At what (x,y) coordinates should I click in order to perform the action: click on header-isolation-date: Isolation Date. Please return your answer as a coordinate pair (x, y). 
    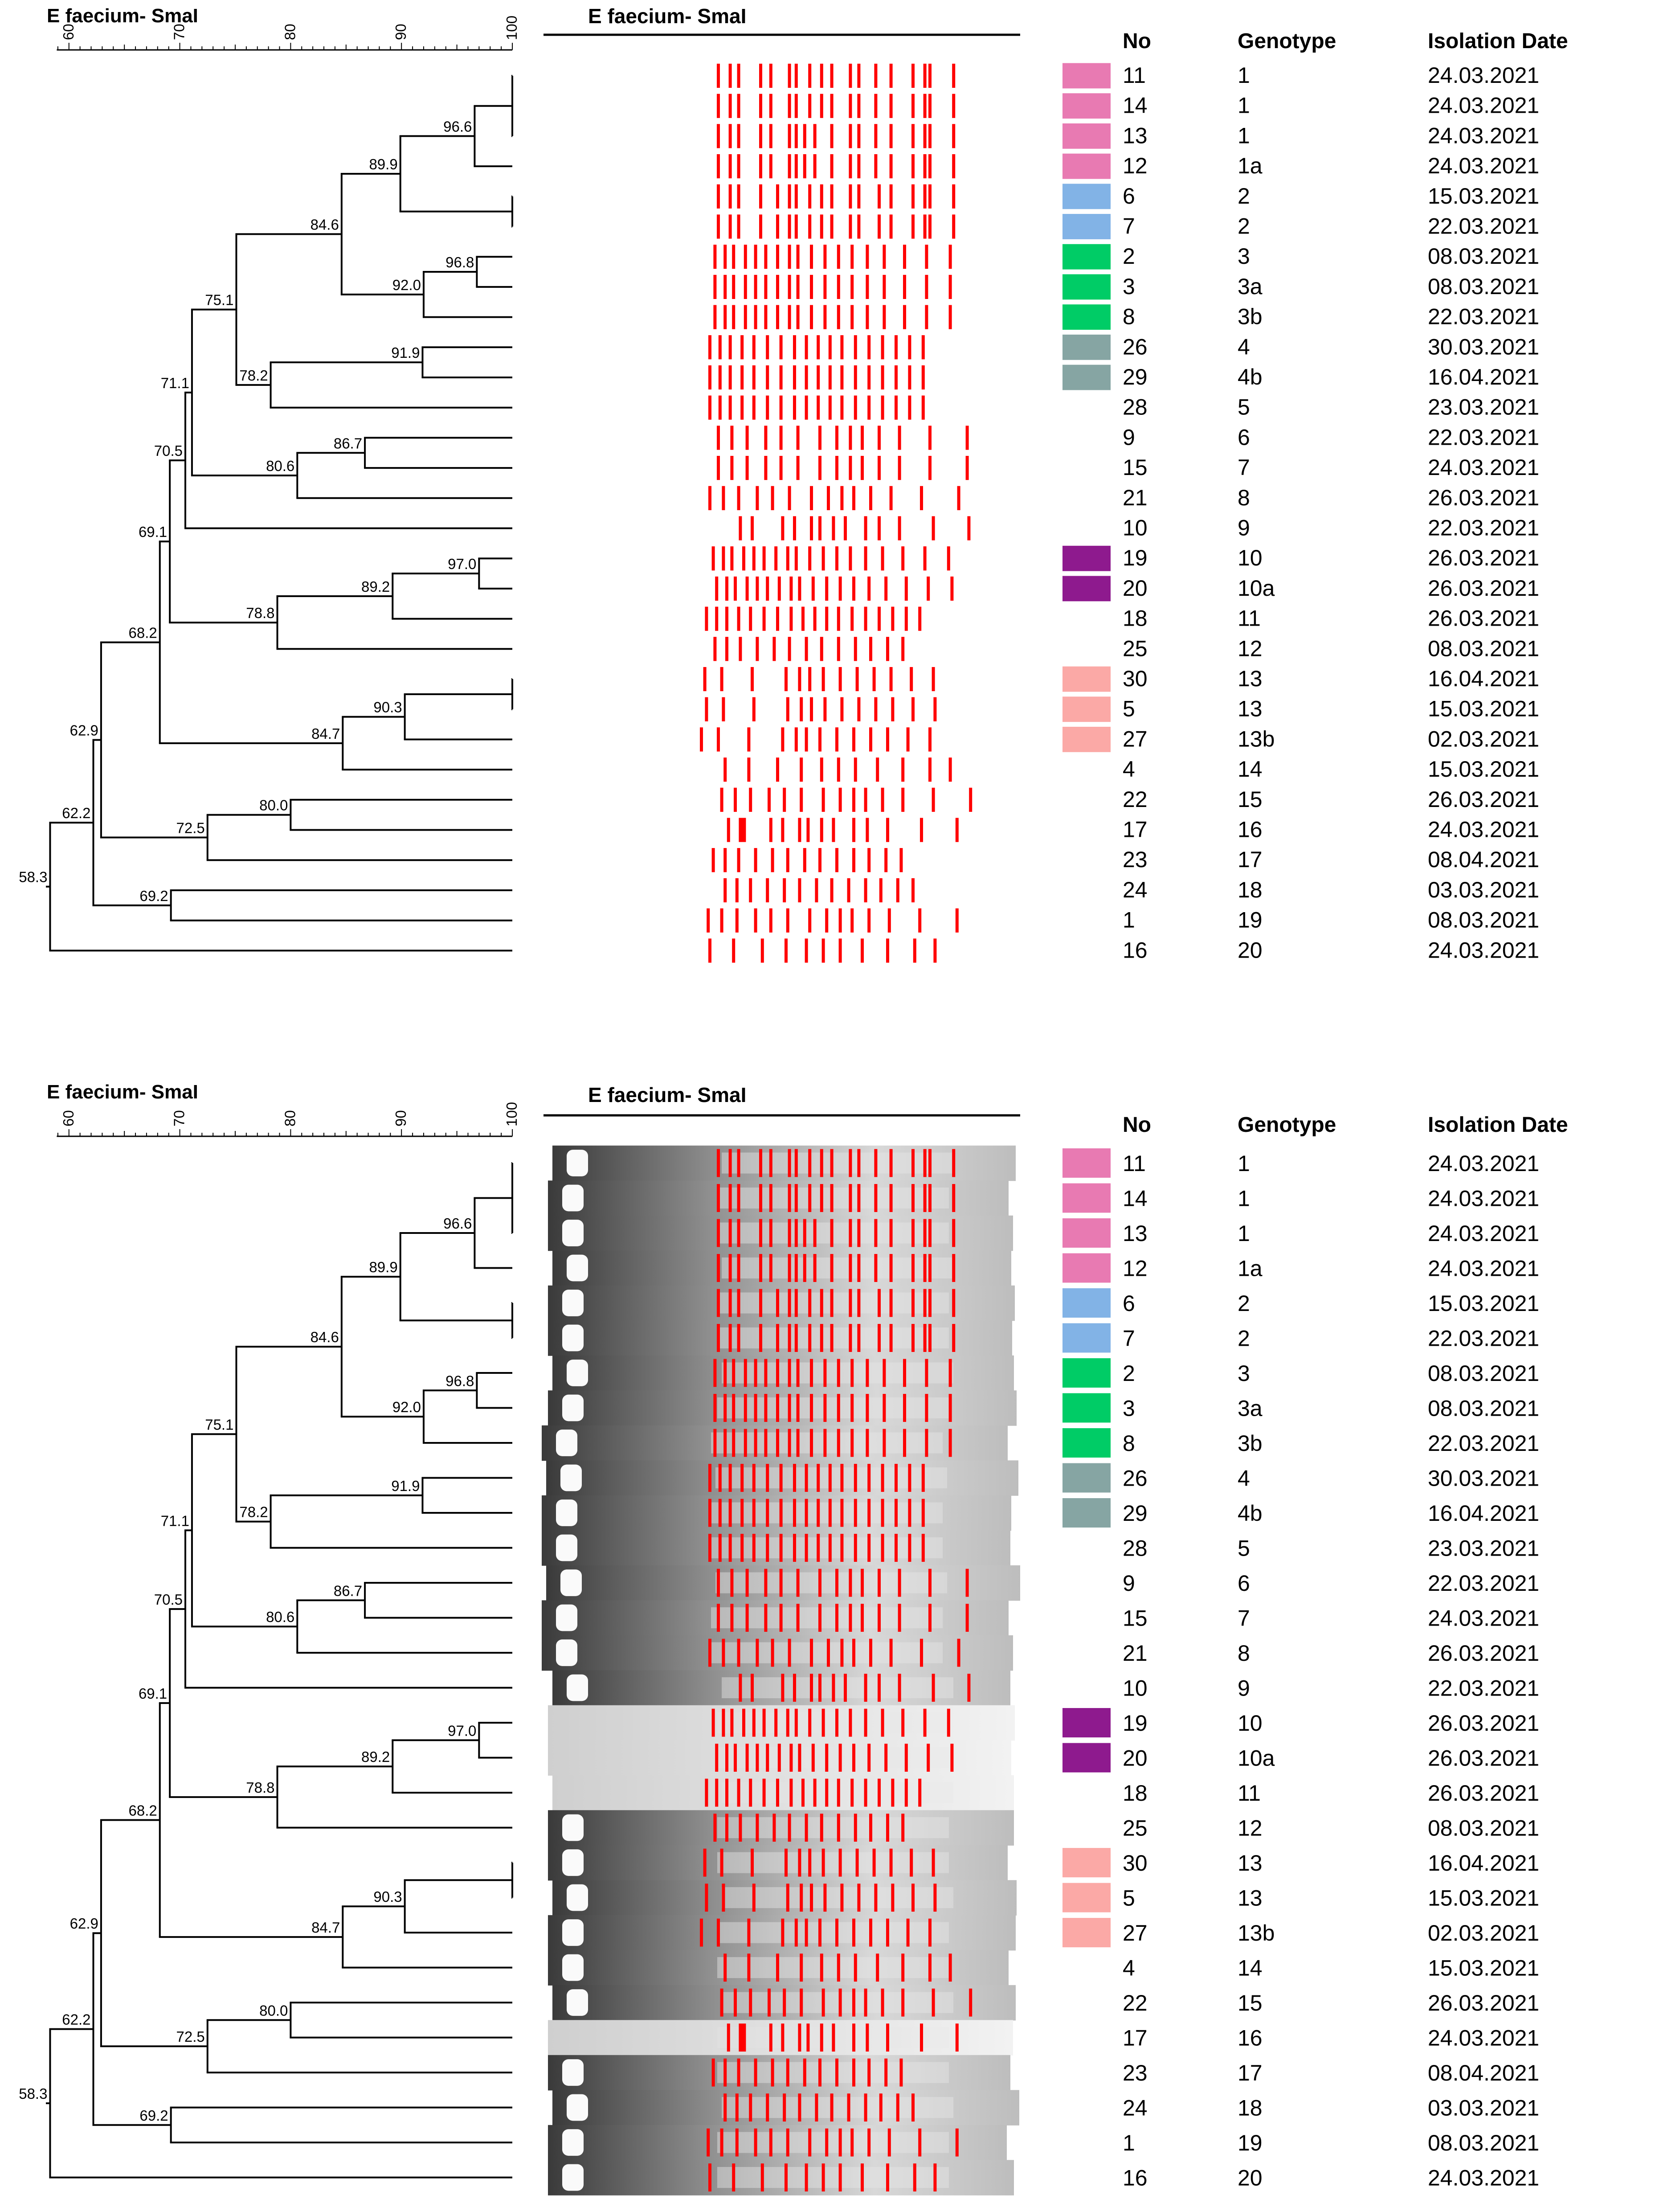
    Looking at the image, I should click on (1498, 1125).